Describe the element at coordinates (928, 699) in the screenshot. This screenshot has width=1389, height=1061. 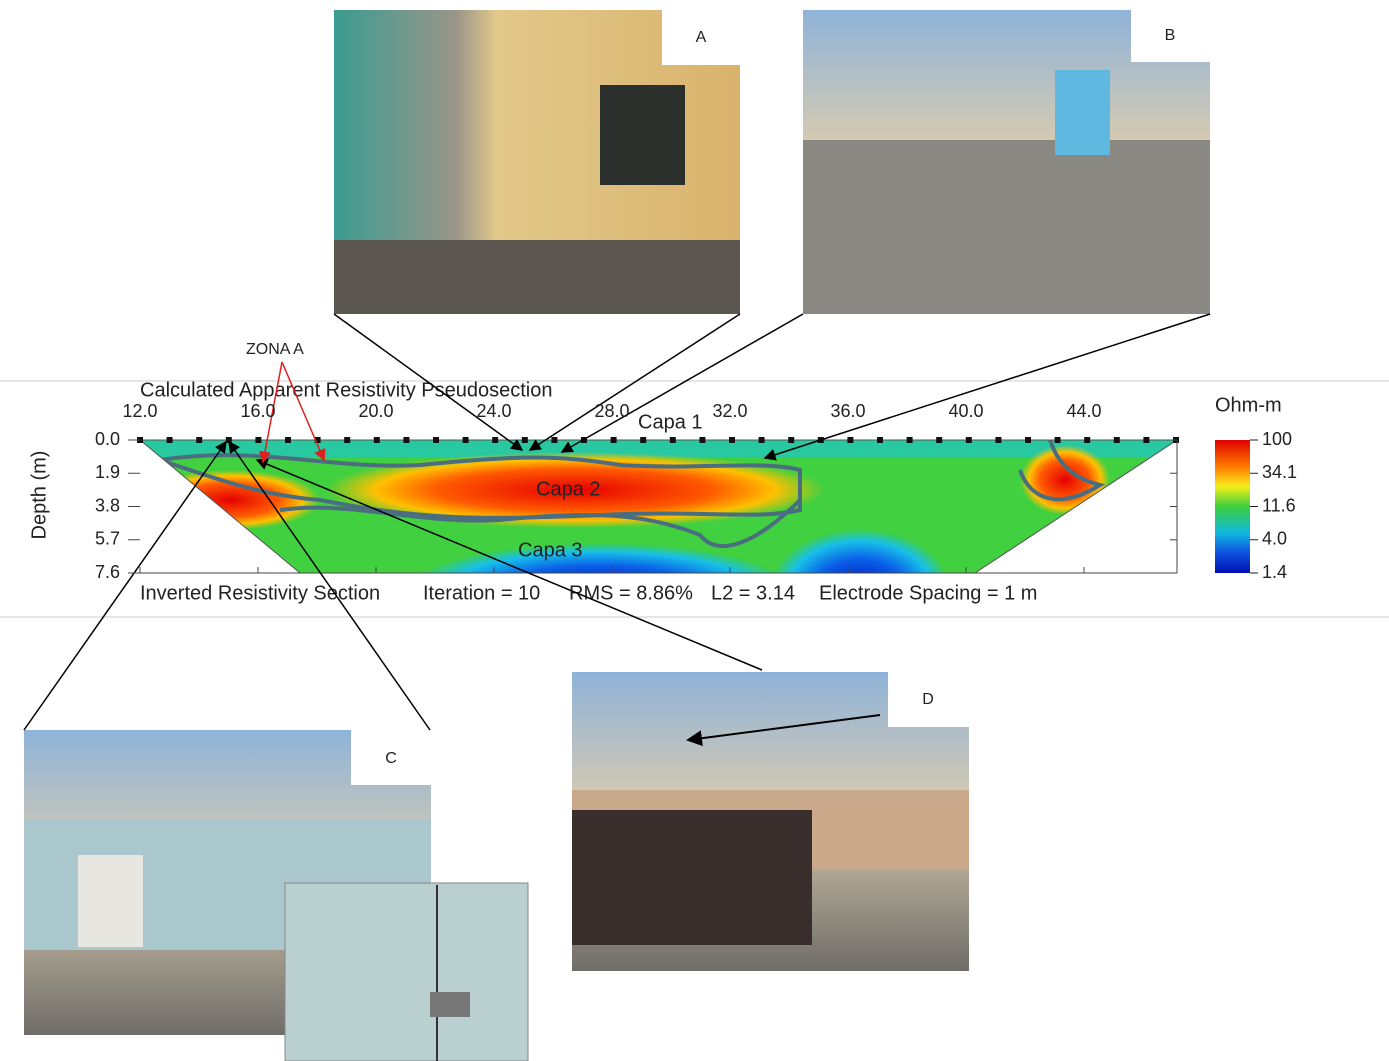
I see `photo-label: D` at that location.